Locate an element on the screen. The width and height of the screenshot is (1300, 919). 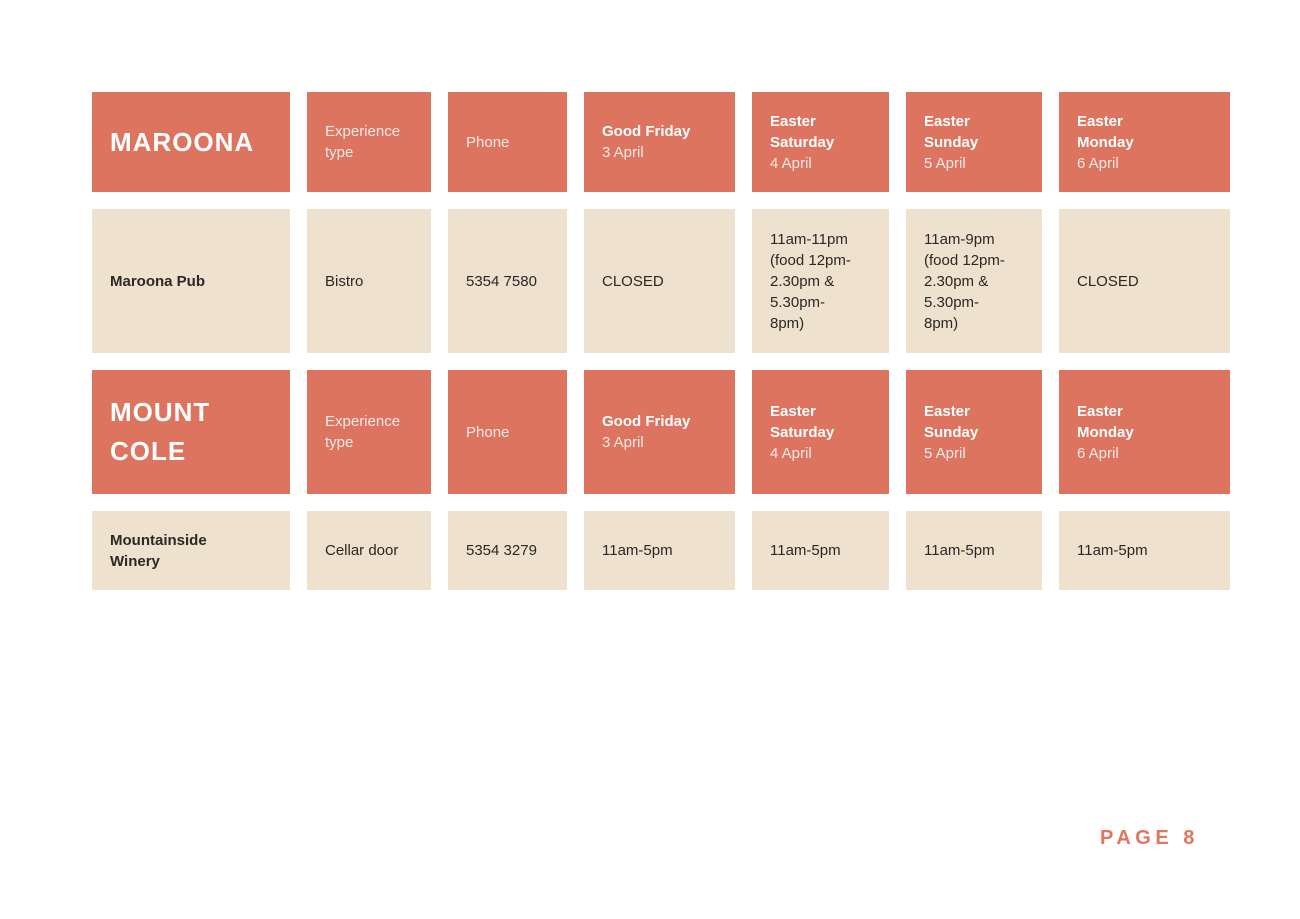
venue-phone: 5354 7580 is located at coordinates (501, 281).